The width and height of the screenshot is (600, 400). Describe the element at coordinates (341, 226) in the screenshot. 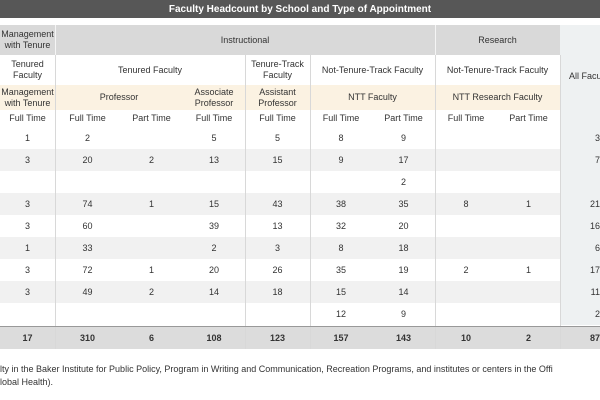

I see `table-cell: 32` at that location.